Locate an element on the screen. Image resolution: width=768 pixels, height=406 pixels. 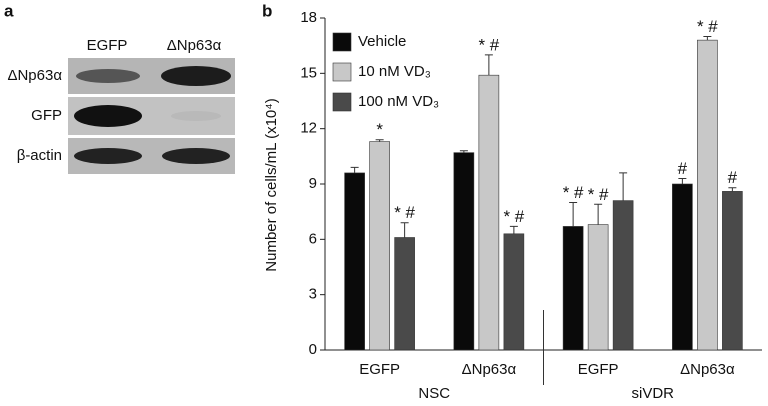
y-tick-label: 15 is located at coordinates (308, 72).